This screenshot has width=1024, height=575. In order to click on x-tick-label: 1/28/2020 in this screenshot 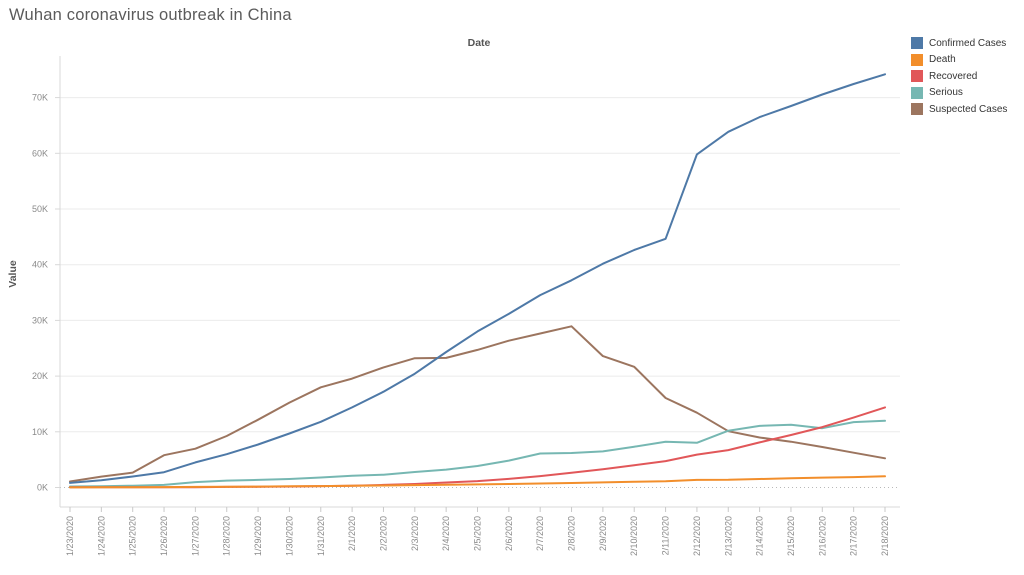, I will do `click(227, 536)`.